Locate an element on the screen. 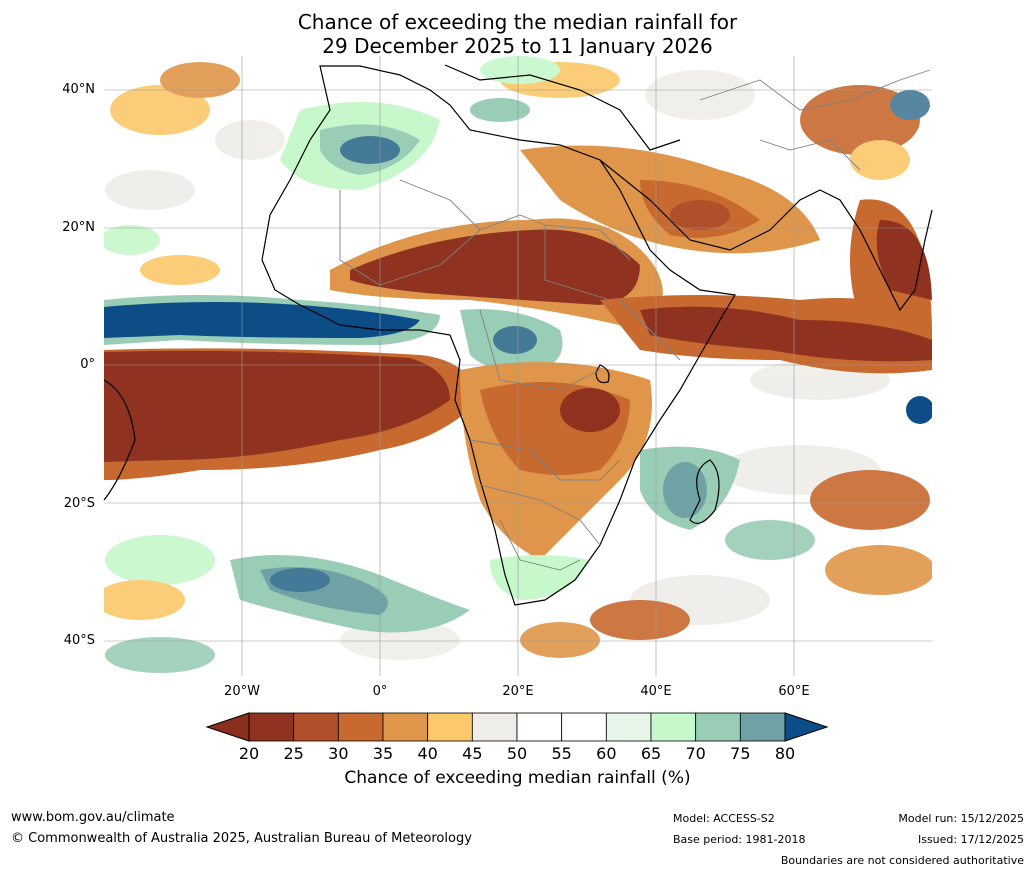 The image size is (1035, 873). colorbar-tick-label: 45 is located at coordinates (472, 753).